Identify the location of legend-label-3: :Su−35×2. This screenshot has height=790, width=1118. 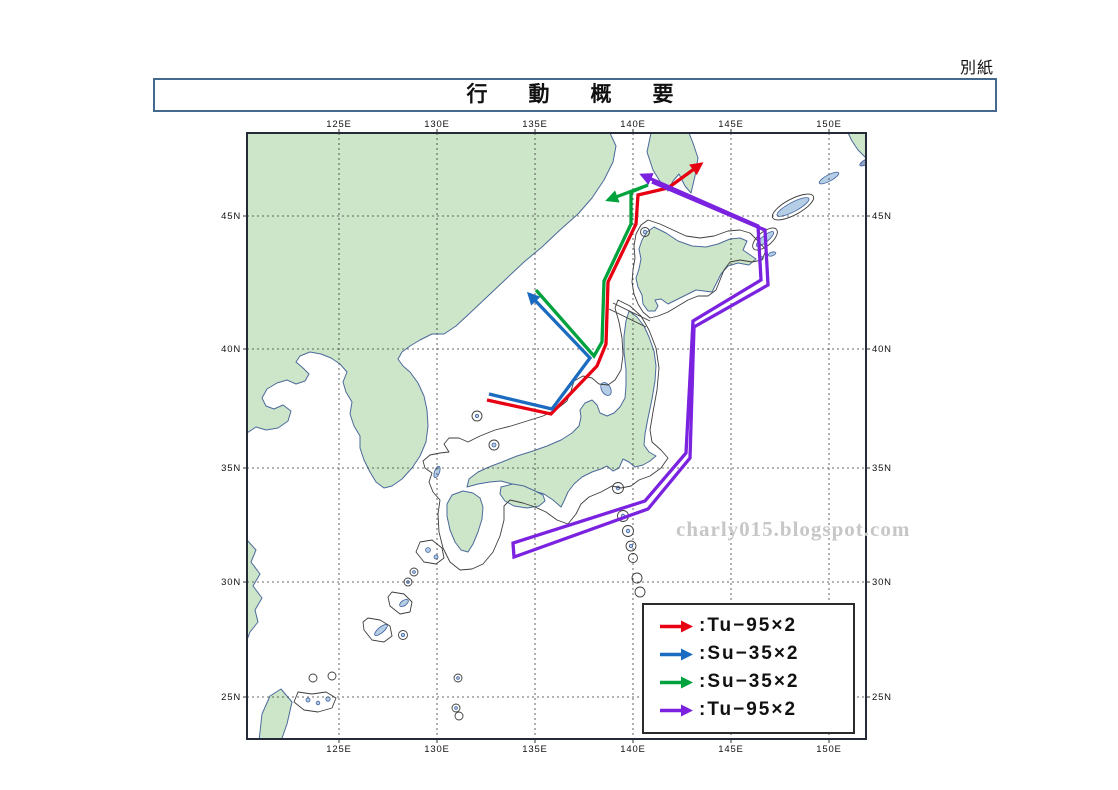
(749, 681).